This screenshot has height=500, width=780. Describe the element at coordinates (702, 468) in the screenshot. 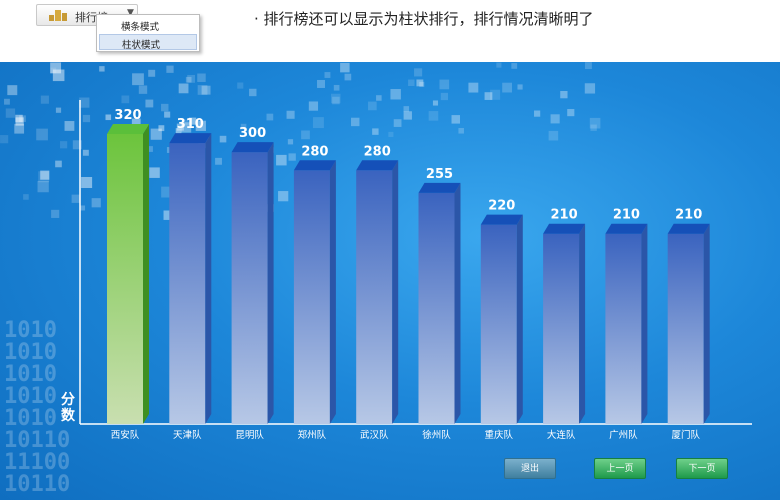

I see `next-page-button: 下一页` at that location.